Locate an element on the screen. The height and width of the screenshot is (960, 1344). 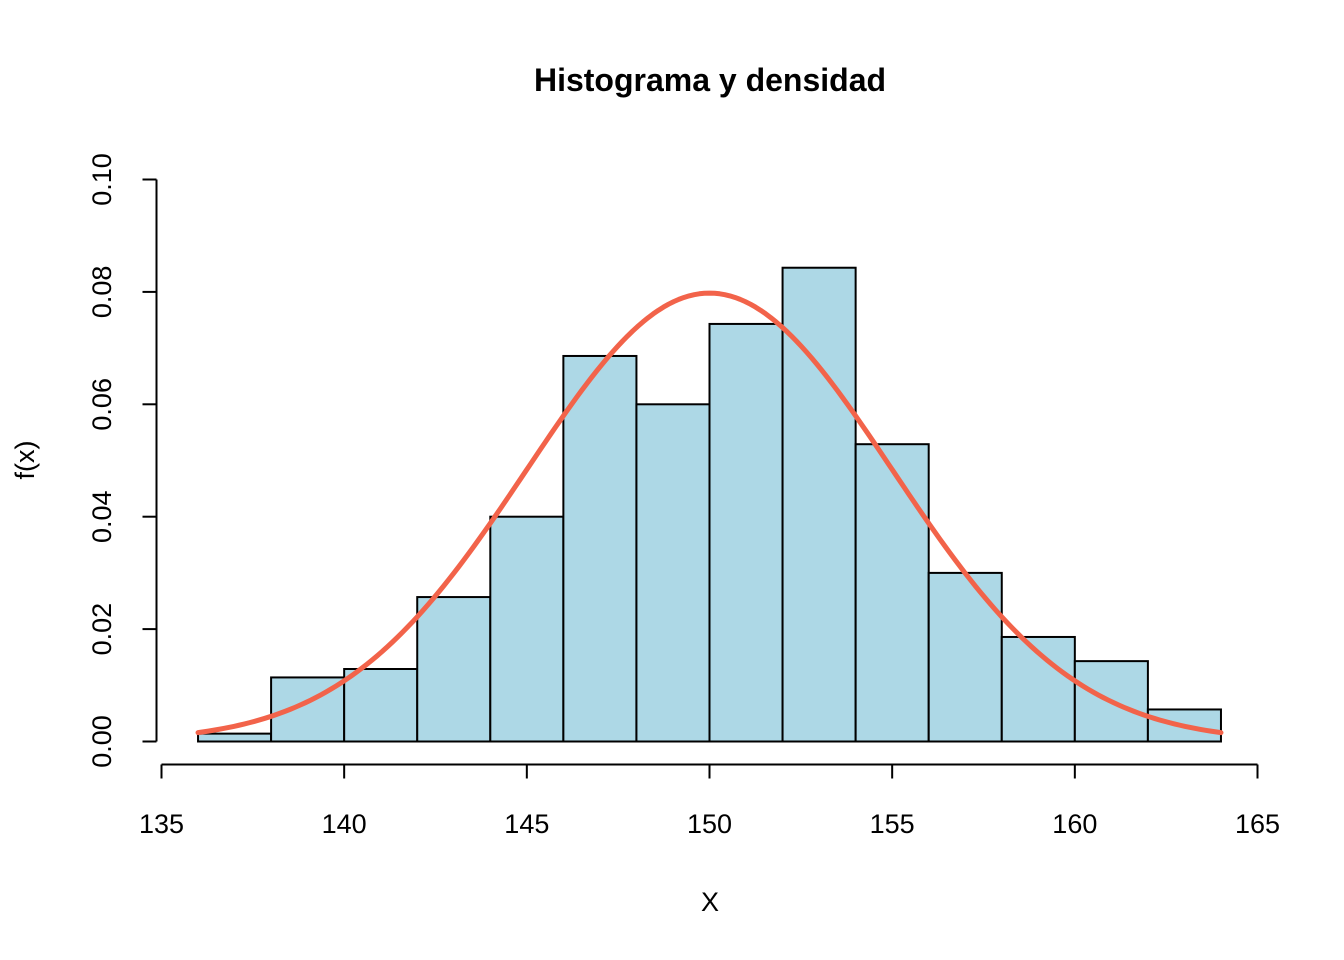
x-tick-label: 140 is located at coordinates (344, 824).